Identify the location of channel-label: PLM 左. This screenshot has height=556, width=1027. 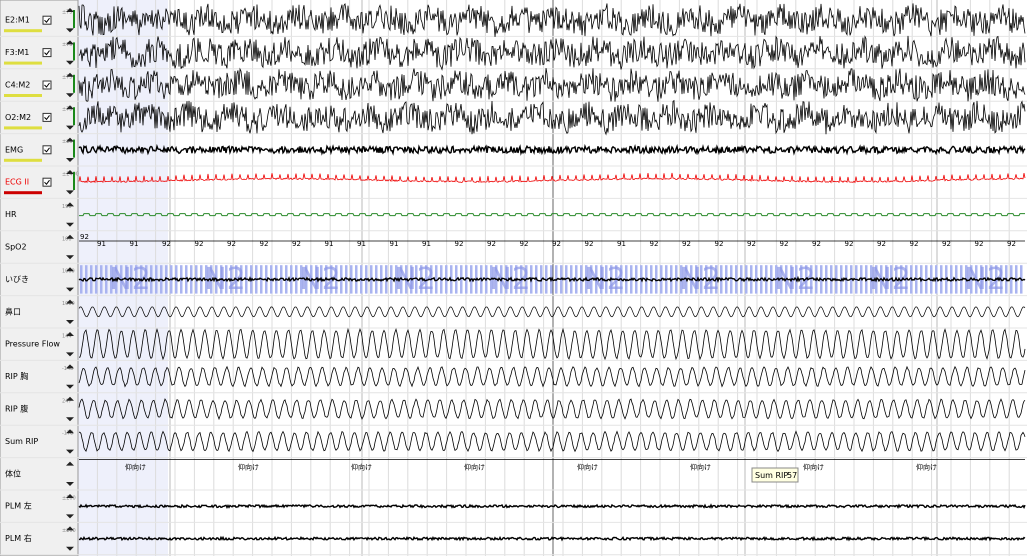
(18, 506).